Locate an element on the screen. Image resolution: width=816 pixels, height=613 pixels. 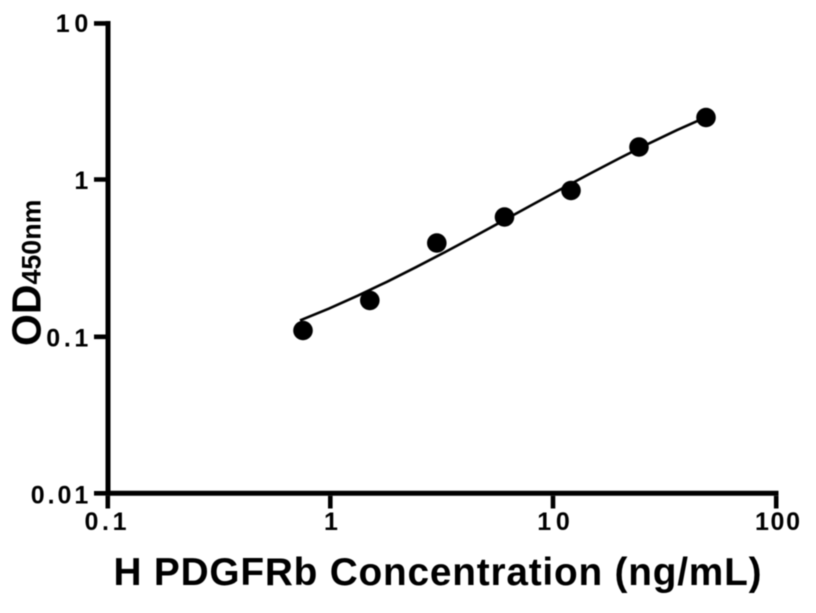
svg-text: 0.01 is located at coordinates (60, 496).